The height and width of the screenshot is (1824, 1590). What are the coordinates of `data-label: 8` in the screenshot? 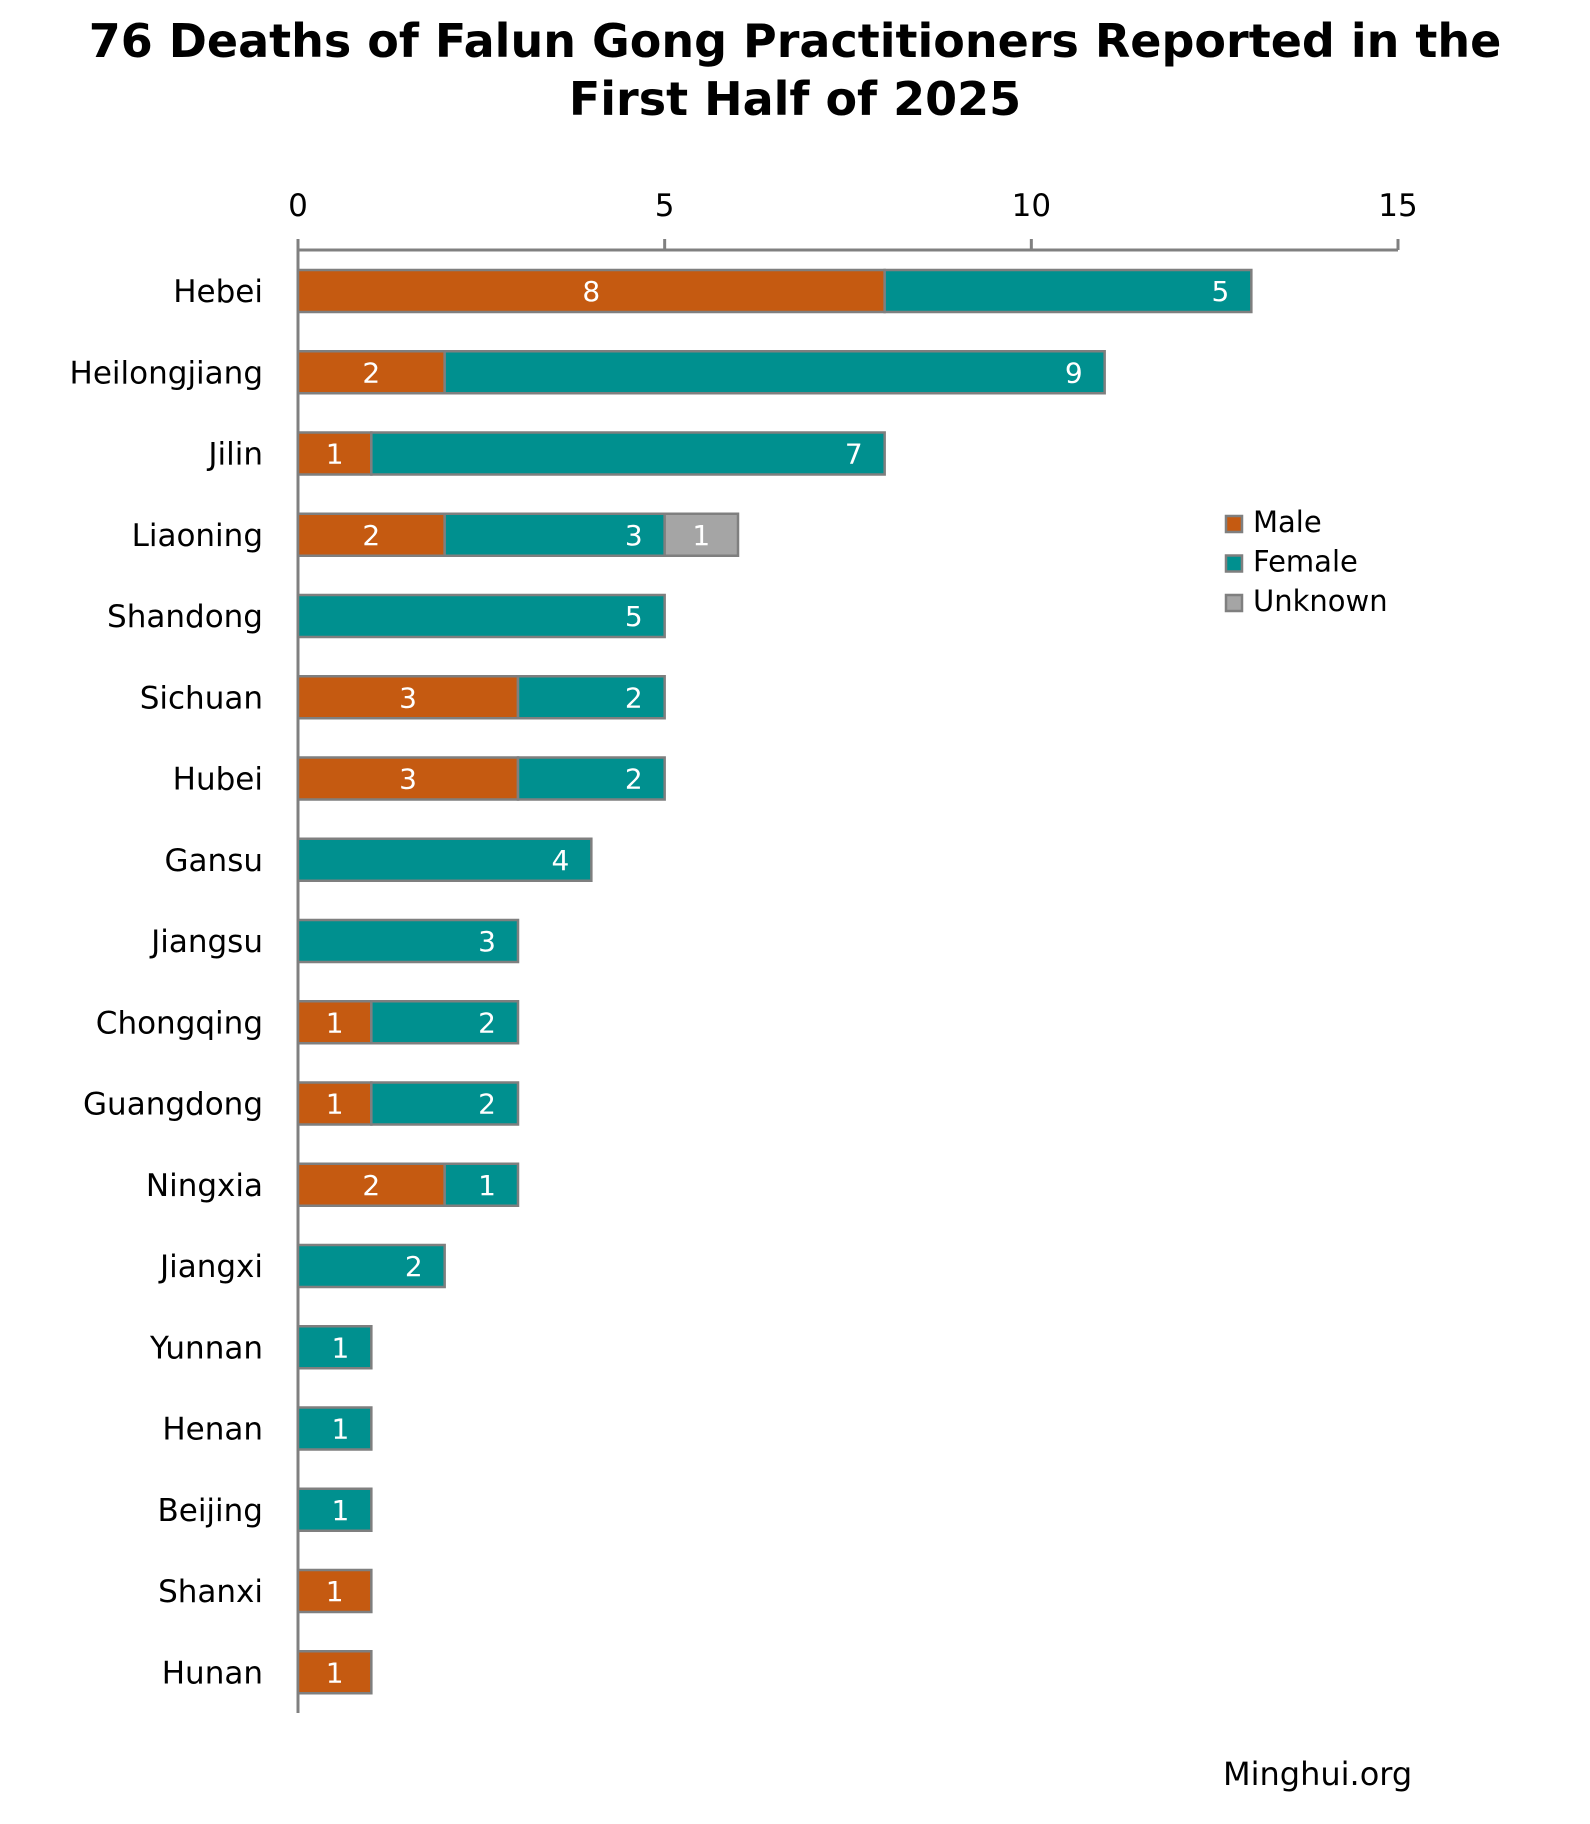 It's located at (591, 291).